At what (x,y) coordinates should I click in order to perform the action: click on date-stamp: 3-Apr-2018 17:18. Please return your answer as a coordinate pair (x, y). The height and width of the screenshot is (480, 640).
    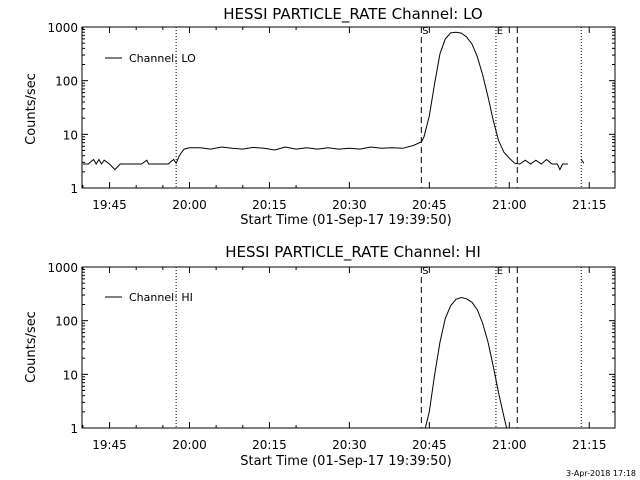
    Looking at the image, I should click on (601, 473).